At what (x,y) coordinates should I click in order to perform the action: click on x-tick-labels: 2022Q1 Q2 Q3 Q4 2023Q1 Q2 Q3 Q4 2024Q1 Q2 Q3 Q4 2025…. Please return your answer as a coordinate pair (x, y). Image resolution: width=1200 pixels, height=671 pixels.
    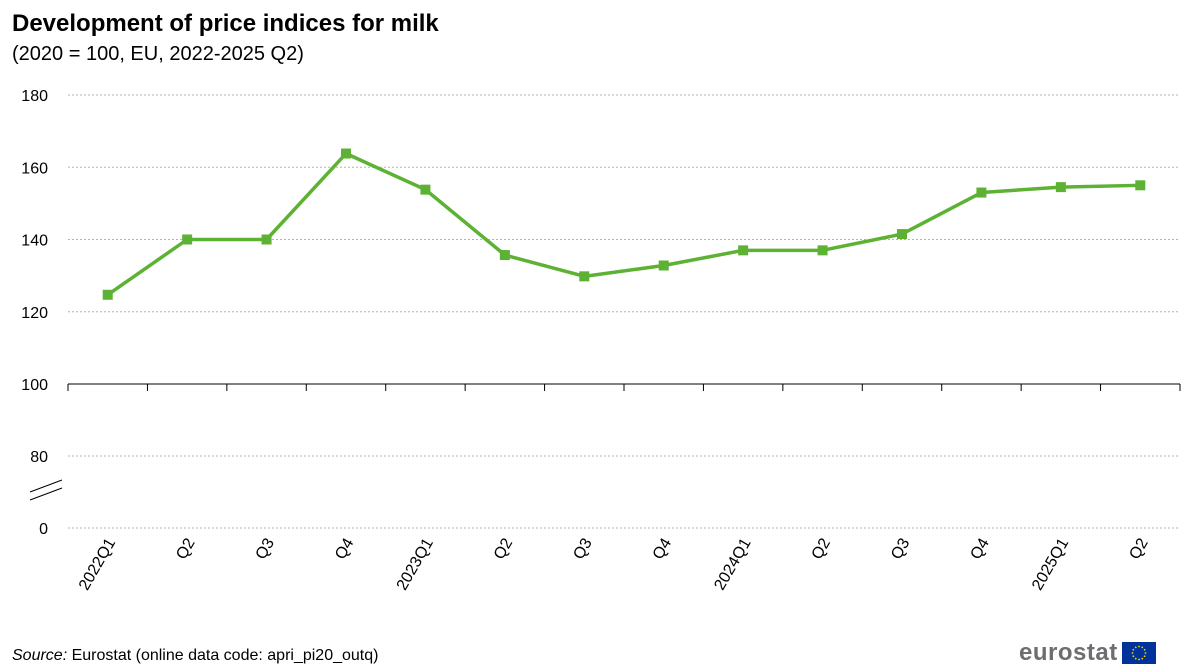
    Looking at the image, I should click on (614, 564).